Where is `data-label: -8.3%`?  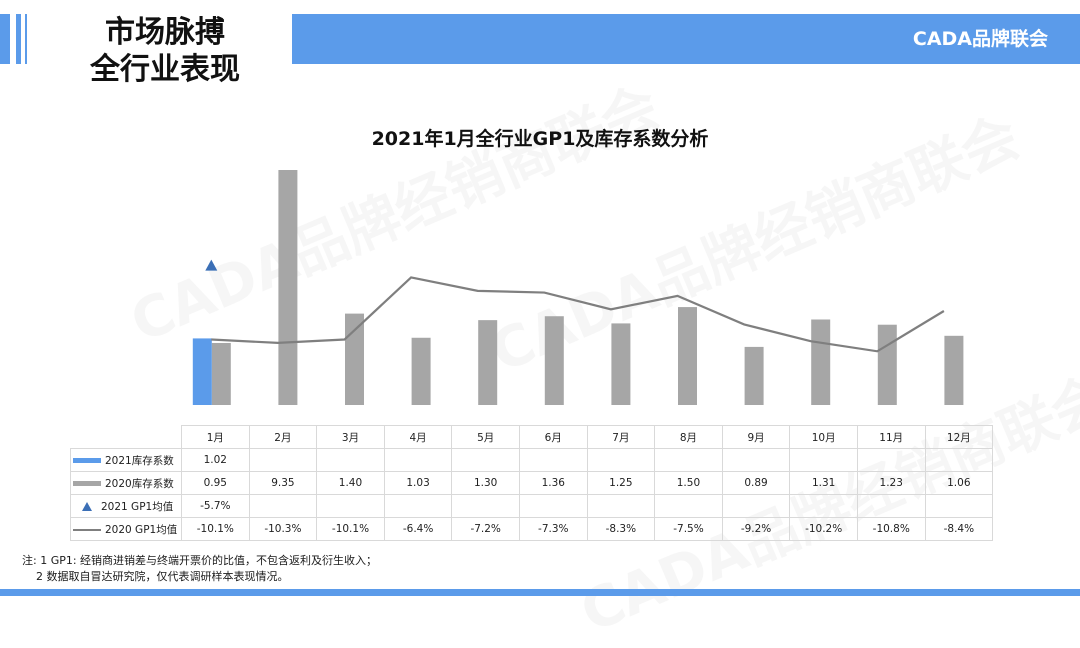
data-label: -8.3% is located at coordinates (621, 529).